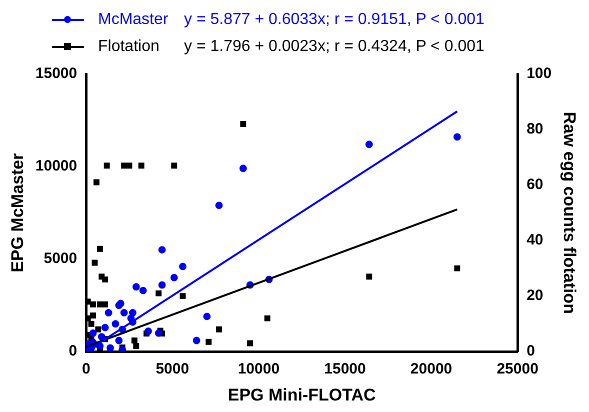 The height and width of the screenshot is (412, 589). I want to click on x-tick-label: 25000, so click(517, 369).